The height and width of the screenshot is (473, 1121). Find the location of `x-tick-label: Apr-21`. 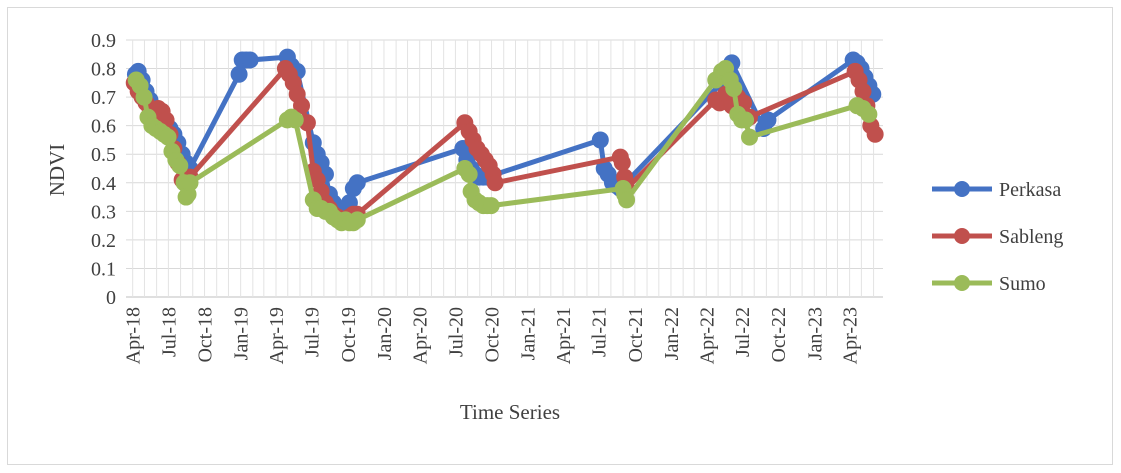

x-tick-label: Apr-21 is located at coordinates (564, 335).